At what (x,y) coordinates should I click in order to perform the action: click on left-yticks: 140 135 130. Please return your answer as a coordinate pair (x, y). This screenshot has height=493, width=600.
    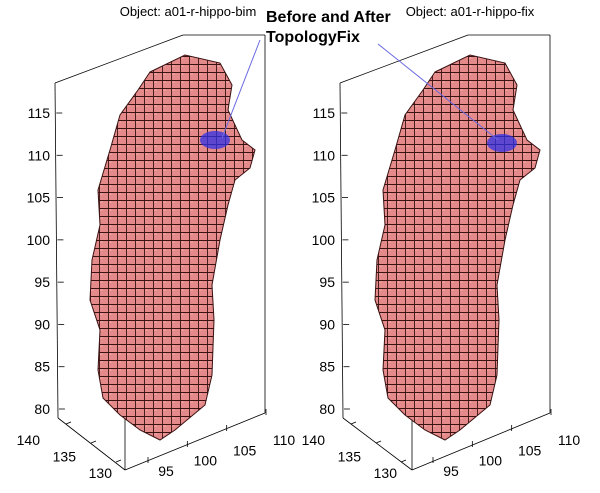
    Looking at the image, I should click on (69, 451).